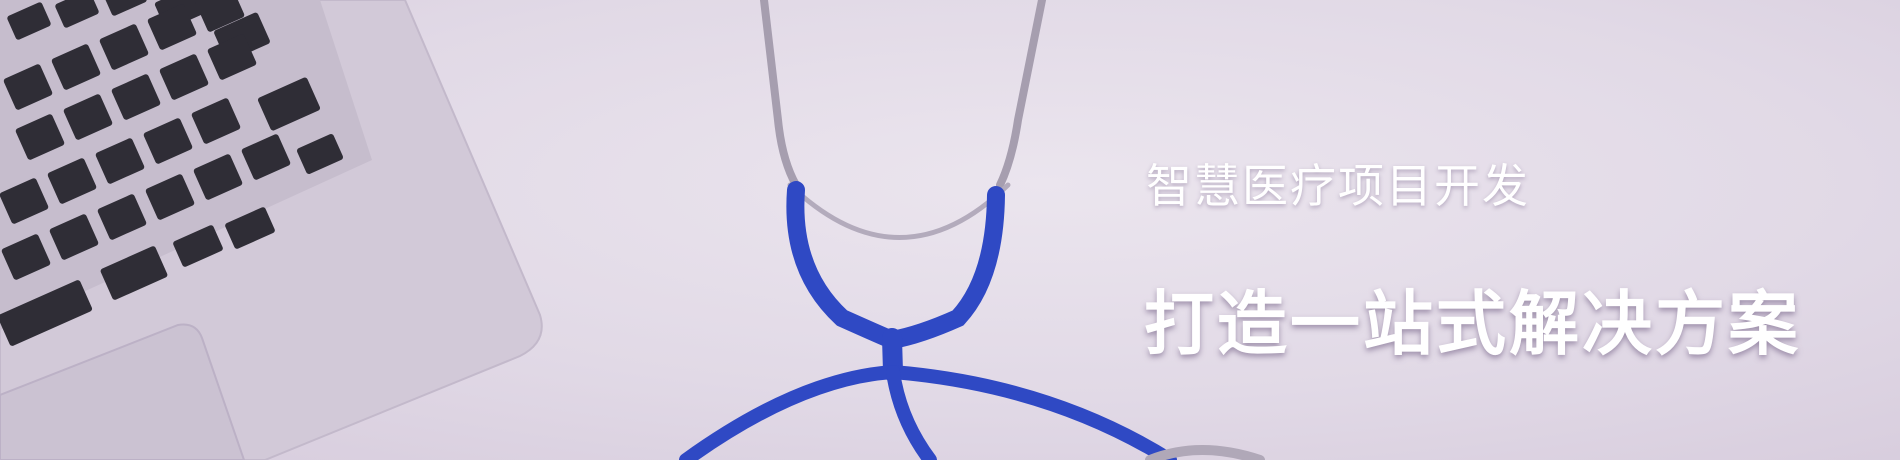 Image resolution: width=1900 pixels, height=460 pixels. I want to click on banner-tagline: 打造一站式解决方案, so click(1472, 324).